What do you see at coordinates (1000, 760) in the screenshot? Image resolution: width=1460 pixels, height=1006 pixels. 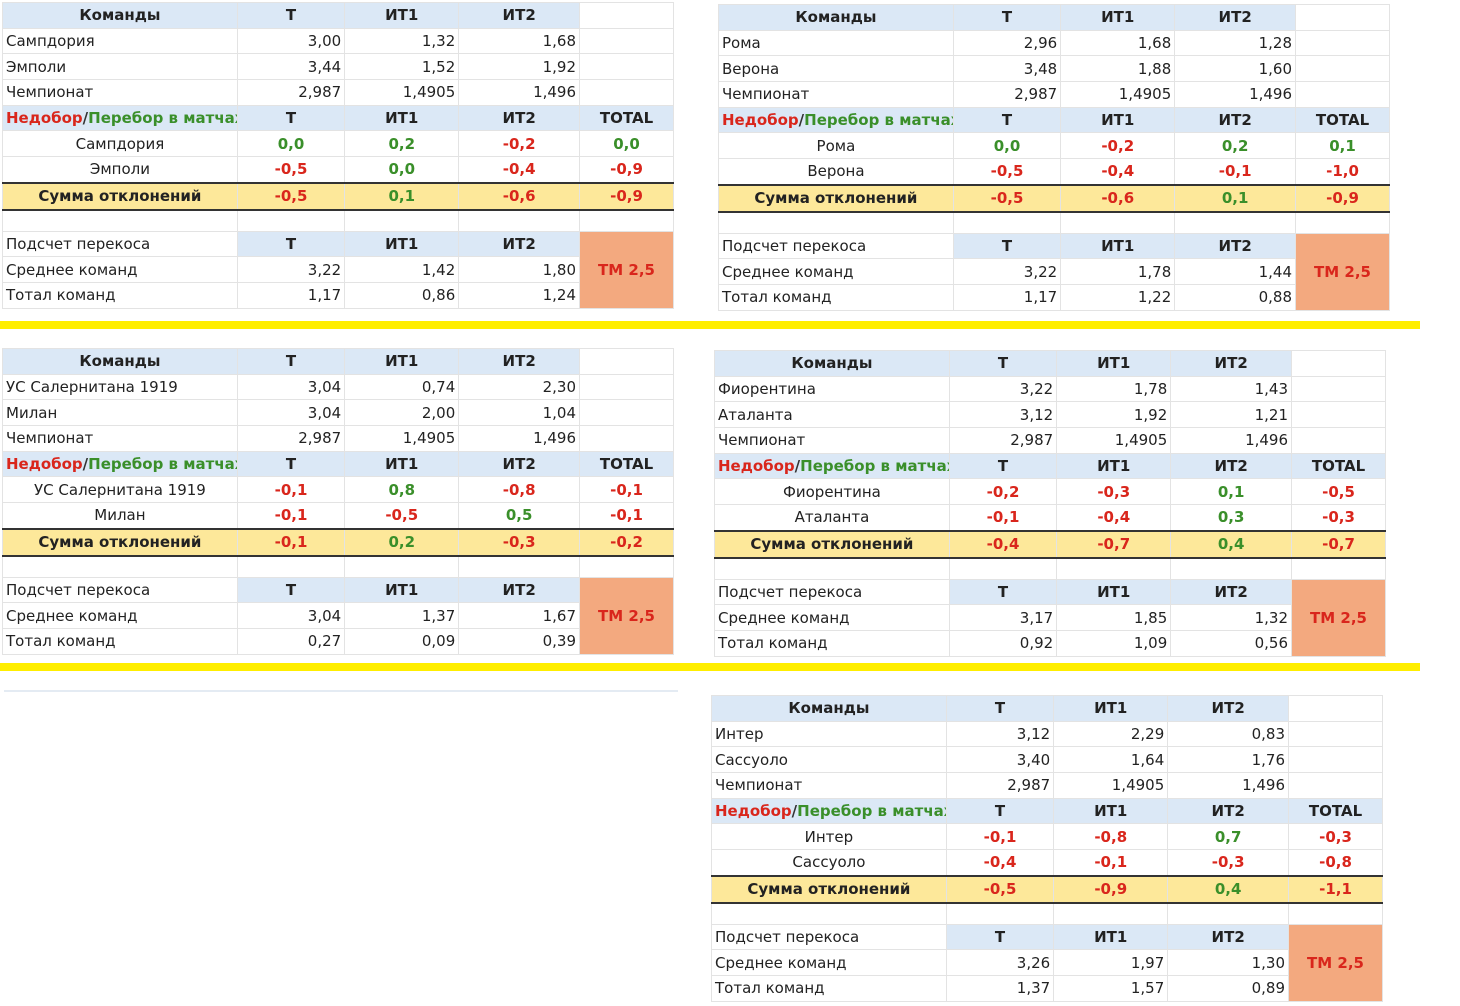 I see `team-t: 3,40` at bounding box center [1000, 760].